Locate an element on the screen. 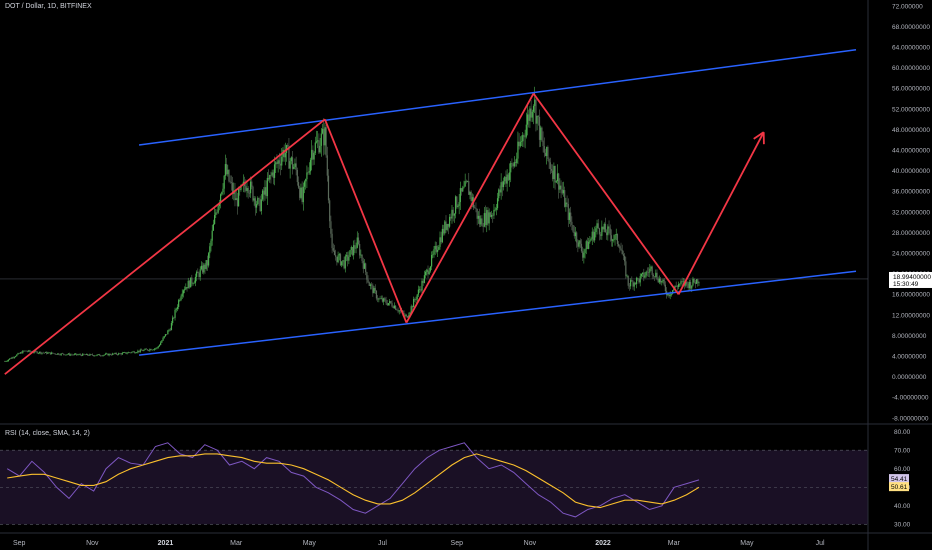  upper-channel-line is located at coordinates (497, 97).